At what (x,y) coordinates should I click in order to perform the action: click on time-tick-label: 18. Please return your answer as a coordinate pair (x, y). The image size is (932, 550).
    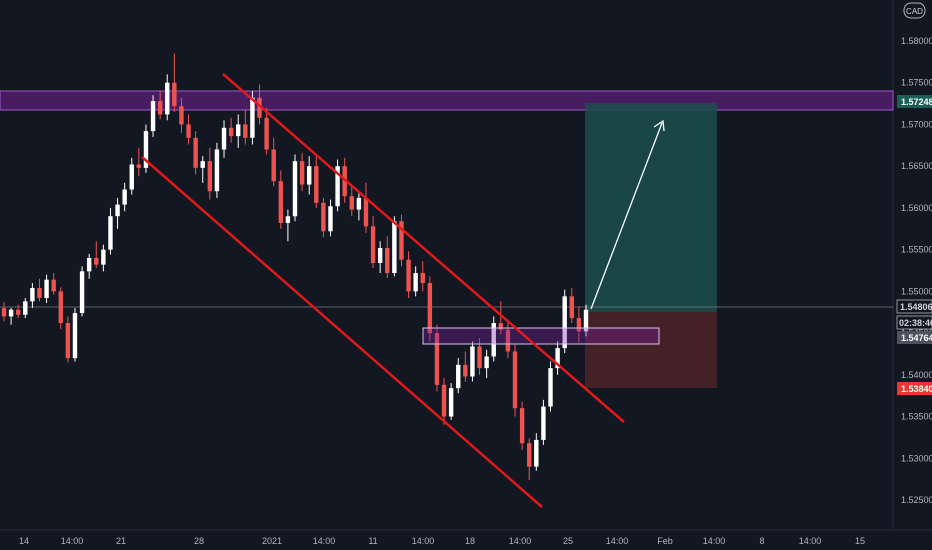
    Looking at the image, I should click on (470, 541).